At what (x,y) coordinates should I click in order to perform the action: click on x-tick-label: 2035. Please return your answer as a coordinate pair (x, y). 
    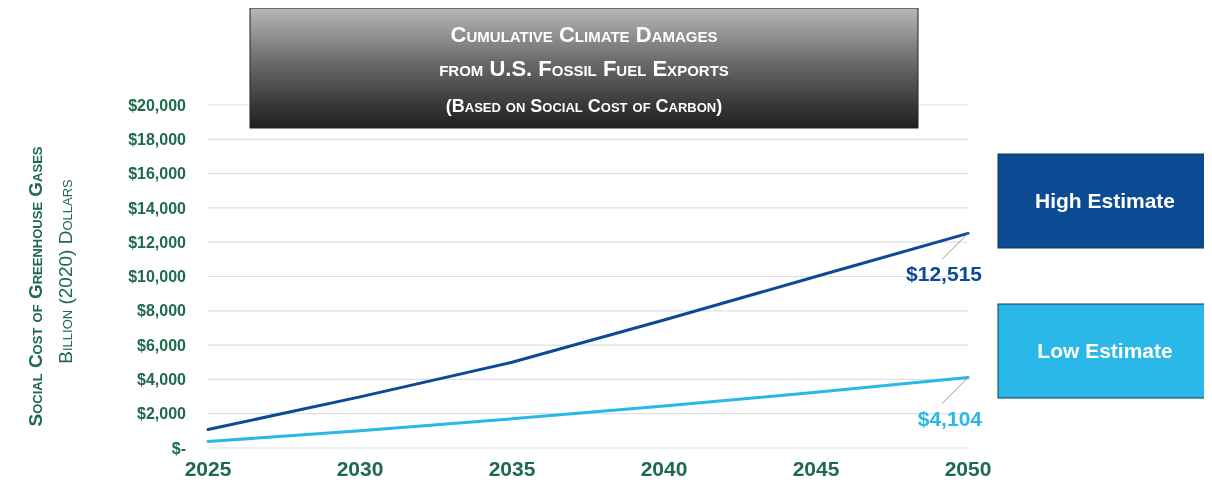
    Looking at the image, I should click on (512, 468).